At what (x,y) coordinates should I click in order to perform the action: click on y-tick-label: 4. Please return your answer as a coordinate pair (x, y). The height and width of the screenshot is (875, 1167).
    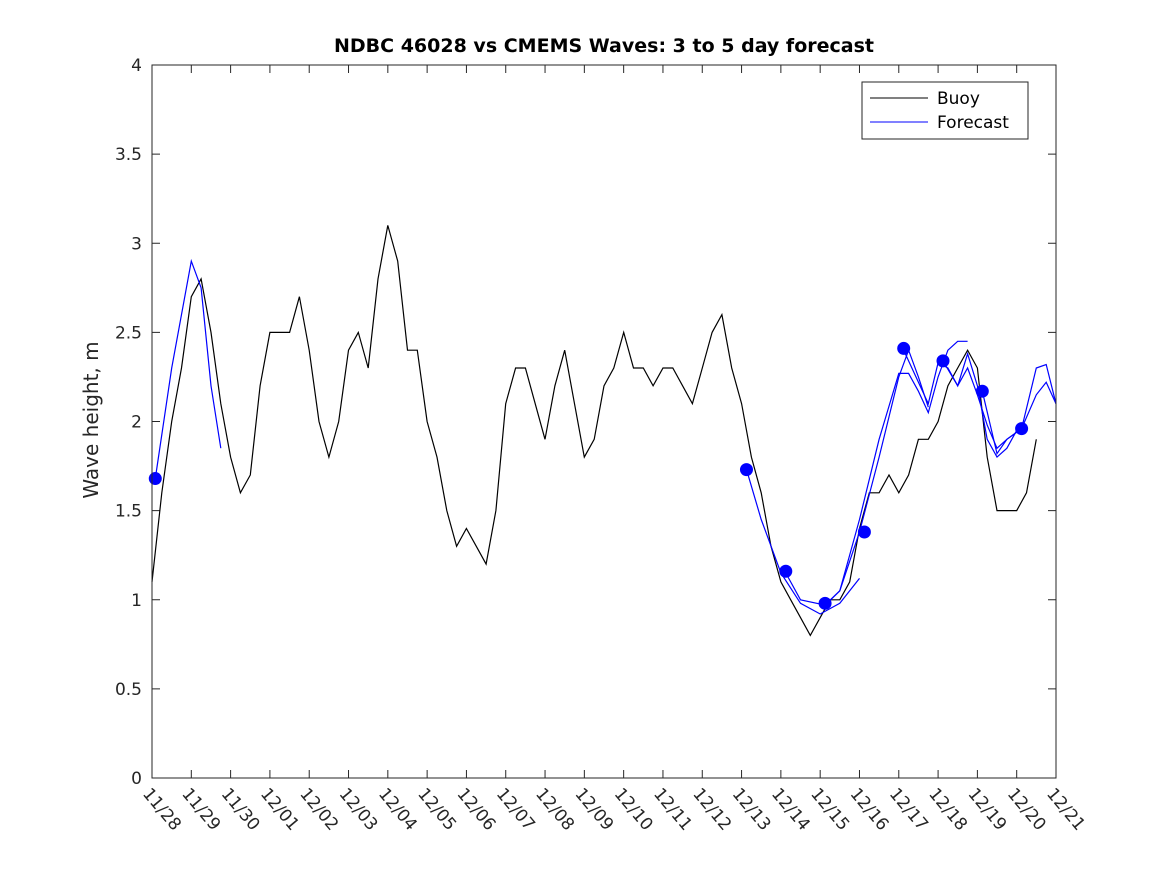
    Looking at the image, I should click on (136, 66).